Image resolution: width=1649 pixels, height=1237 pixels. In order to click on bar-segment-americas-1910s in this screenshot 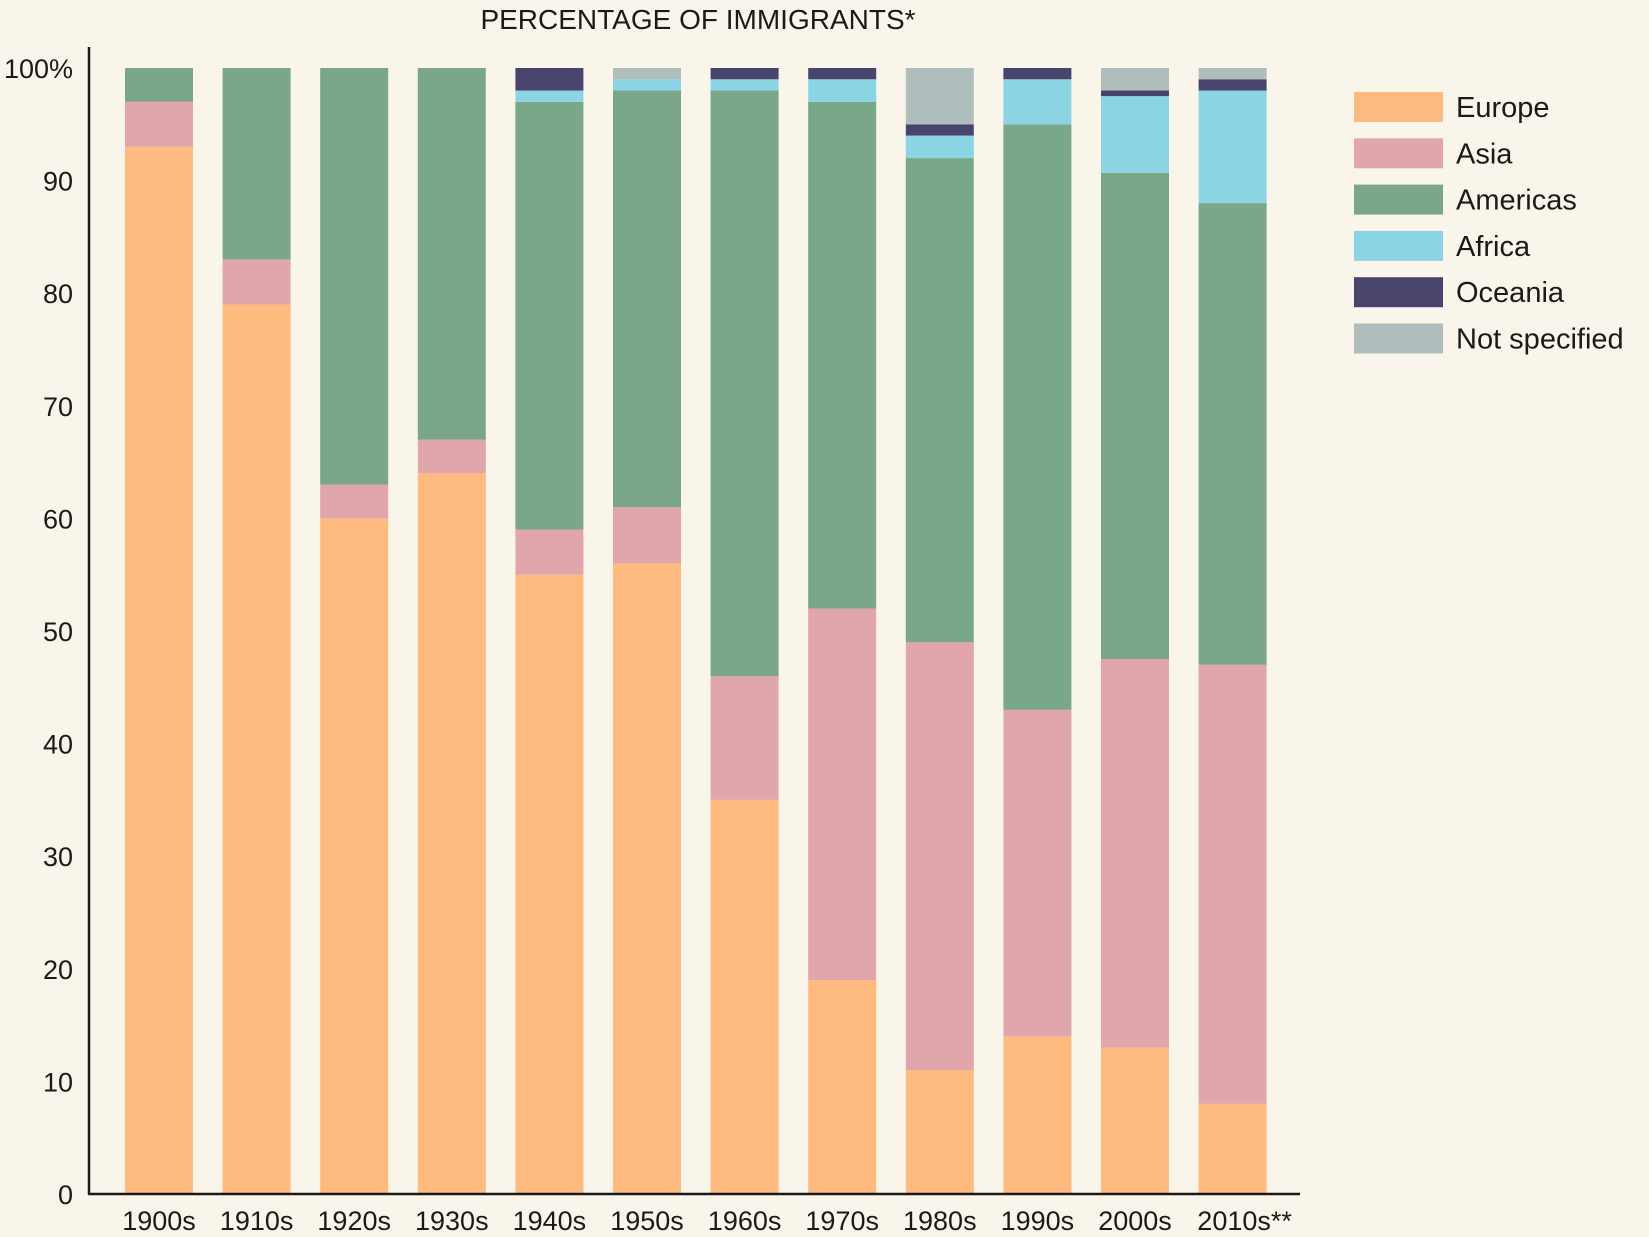, I will do `click(256, 164)`.